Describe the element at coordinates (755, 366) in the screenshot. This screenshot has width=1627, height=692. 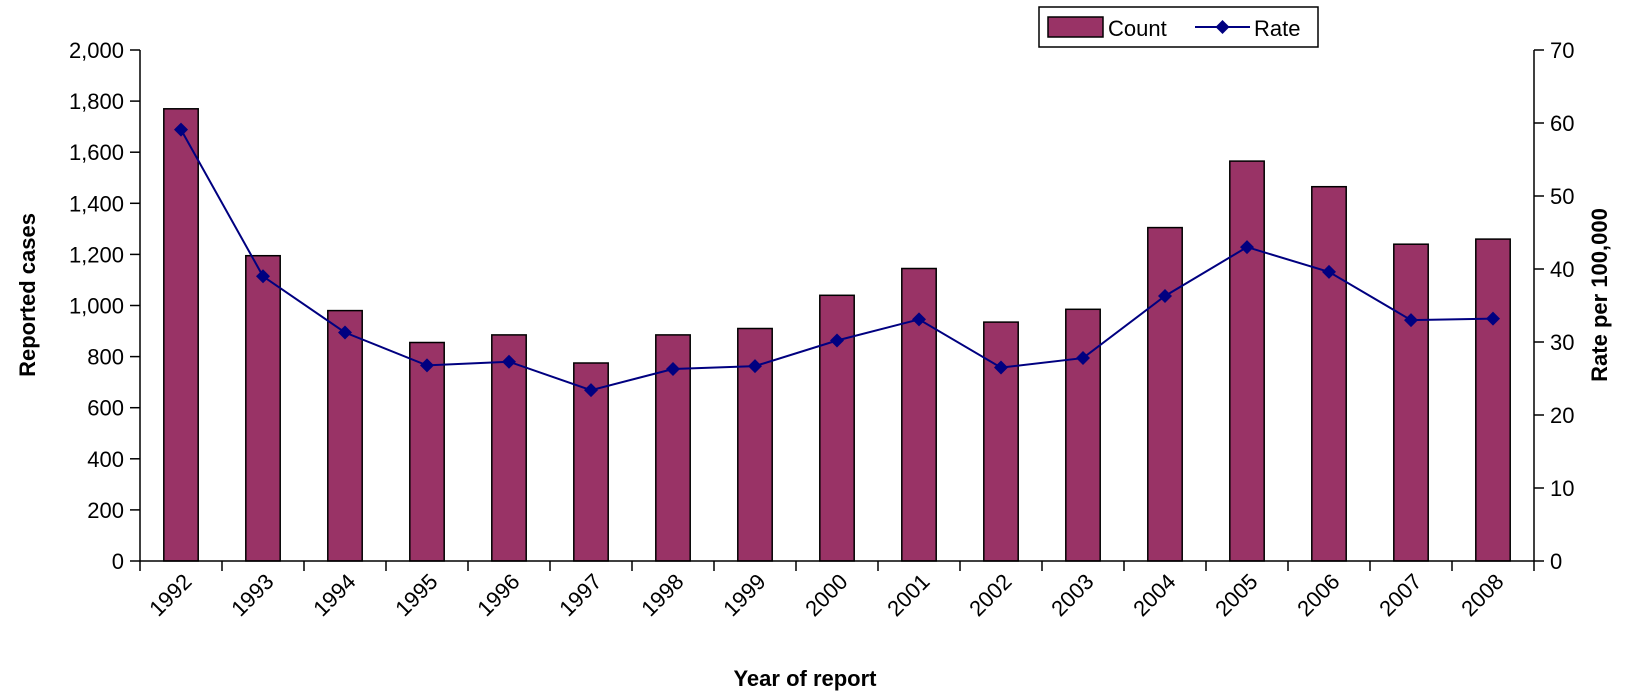
I see `rate-point-1999` at that location.